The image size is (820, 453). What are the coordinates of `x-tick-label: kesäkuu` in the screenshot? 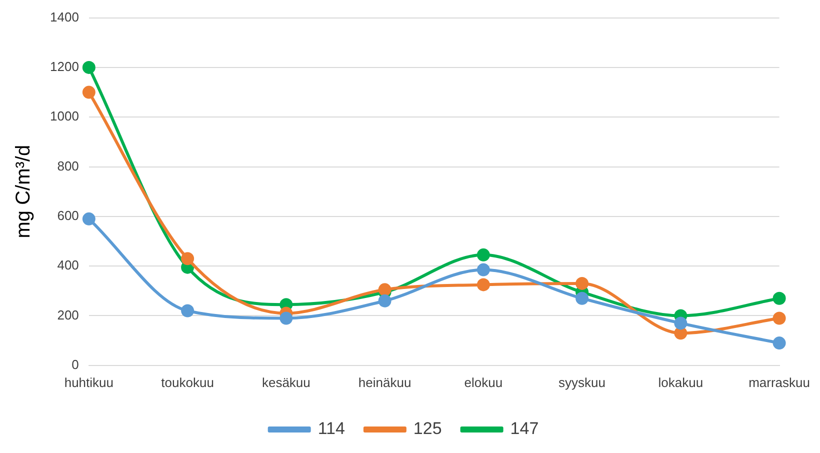 It's located at (286, 382).